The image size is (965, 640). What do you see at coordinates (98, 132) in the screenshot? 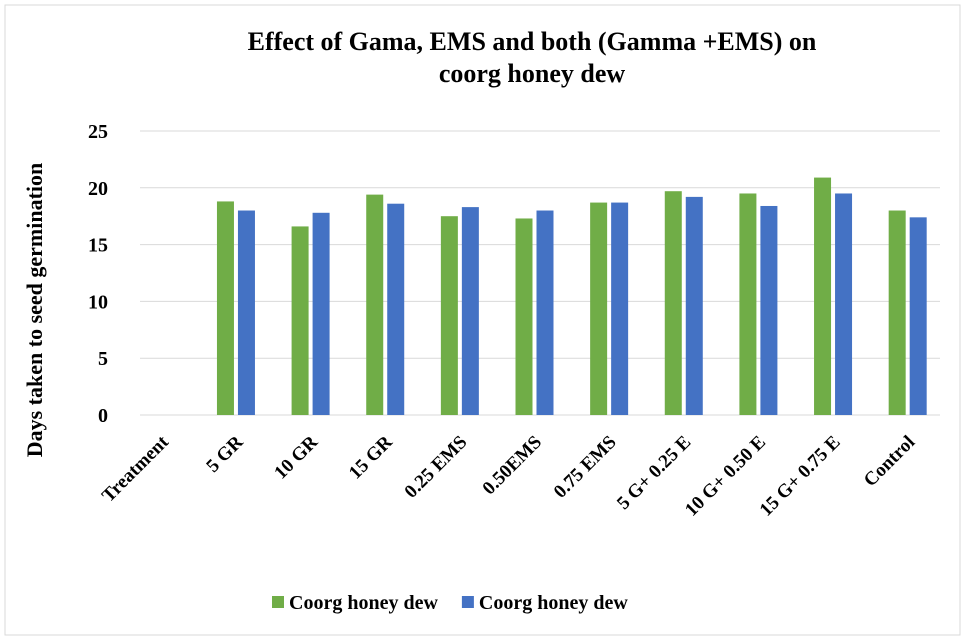
I see `y-tick-label: 25` at bounding box center [98, 132].